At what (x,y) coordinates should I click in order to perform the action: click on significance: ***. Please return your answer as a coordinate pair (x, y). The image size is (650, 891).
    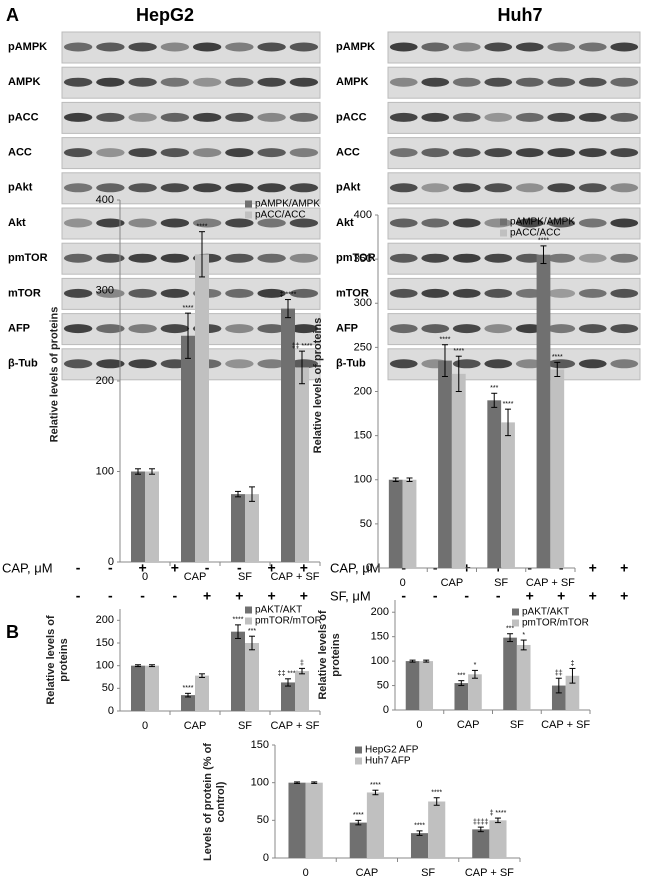
    Looking at the image, I should click on (510, 629).